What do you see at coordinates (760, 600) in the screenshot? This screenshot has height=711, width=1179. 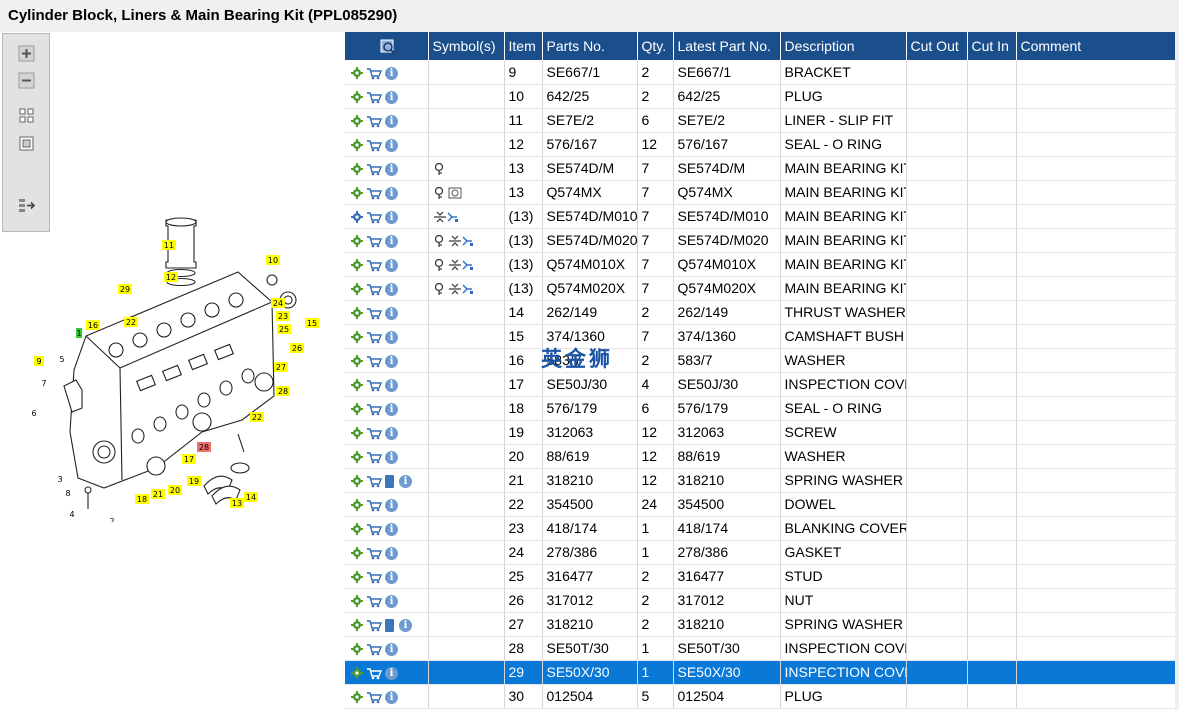 I see `table-row: i 26 317012 2 317012 NUT` at bounding box center [760, 600].